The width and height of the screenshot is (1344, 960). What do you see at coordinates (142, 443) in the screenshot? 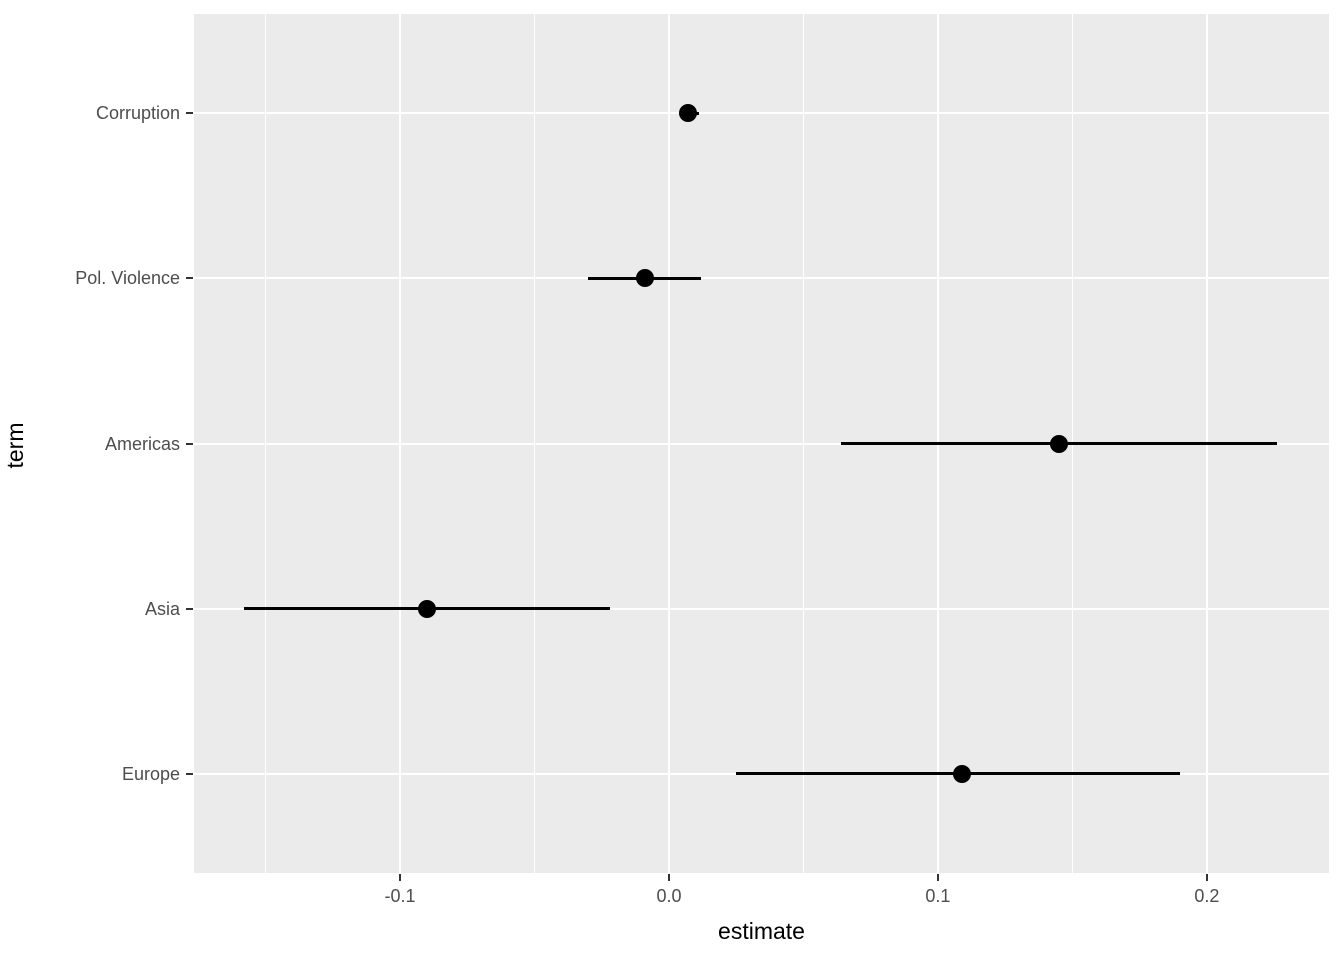
I see `y-tick-label: Americas` at bounding box center [142, 443].